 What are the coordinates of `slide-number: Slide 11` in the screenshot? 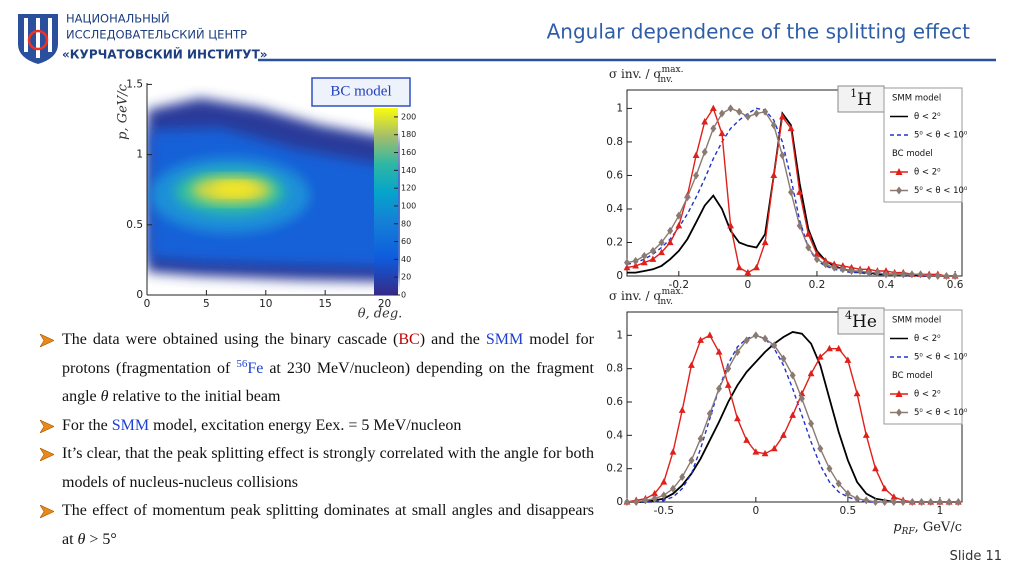 It's located at (975, 556).